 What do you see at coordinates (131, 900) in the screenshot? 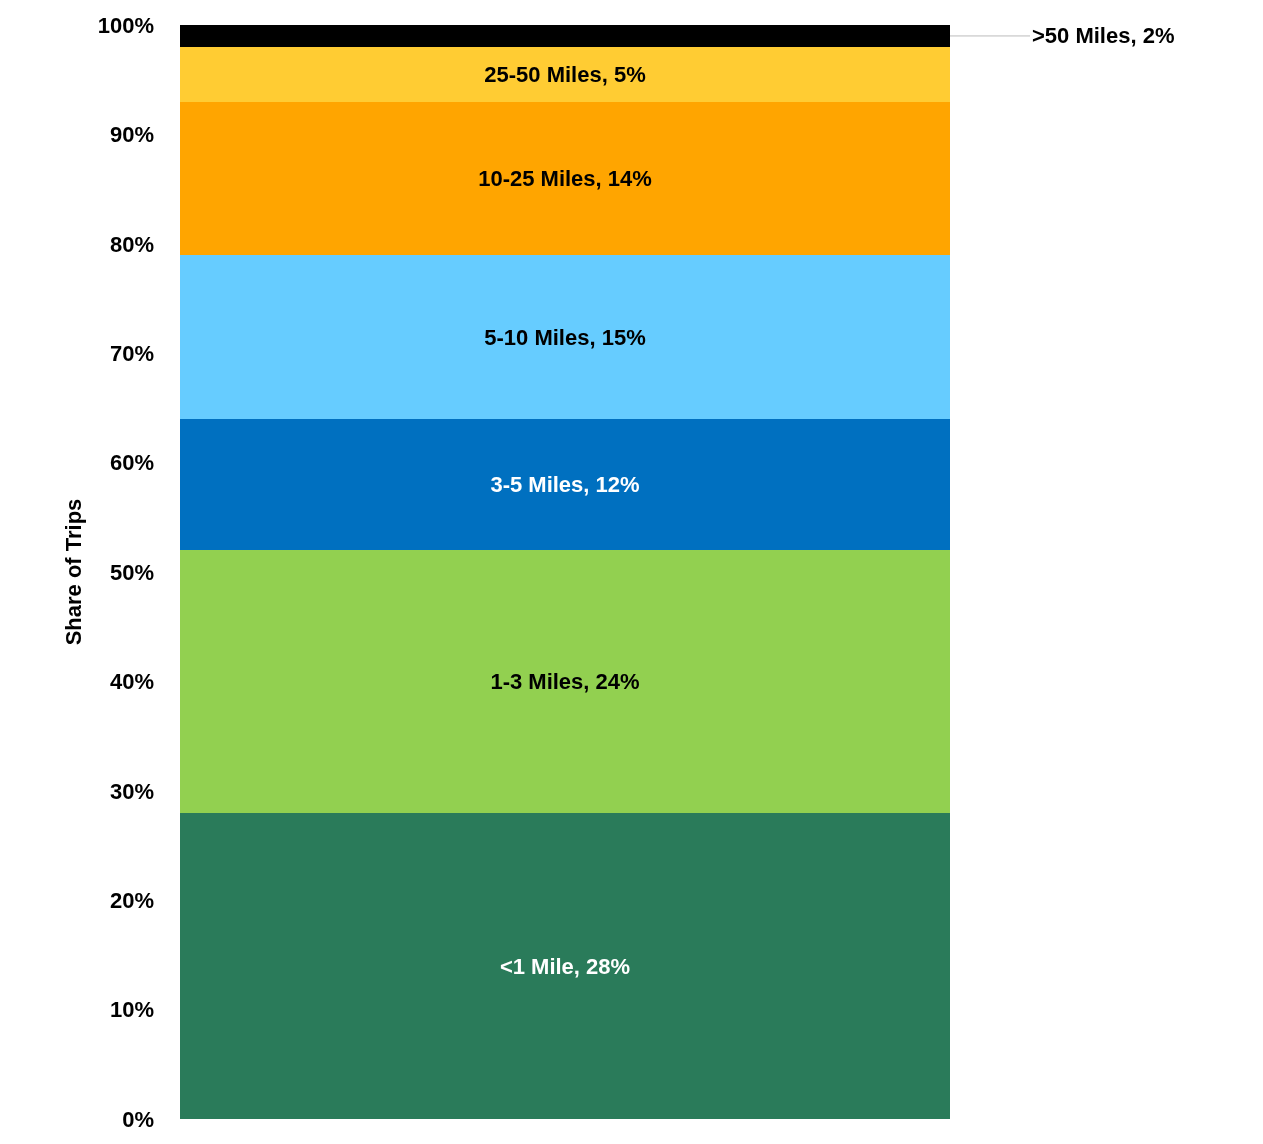
I see `y-tick-label: 20%` at bounding box center [131, 900].